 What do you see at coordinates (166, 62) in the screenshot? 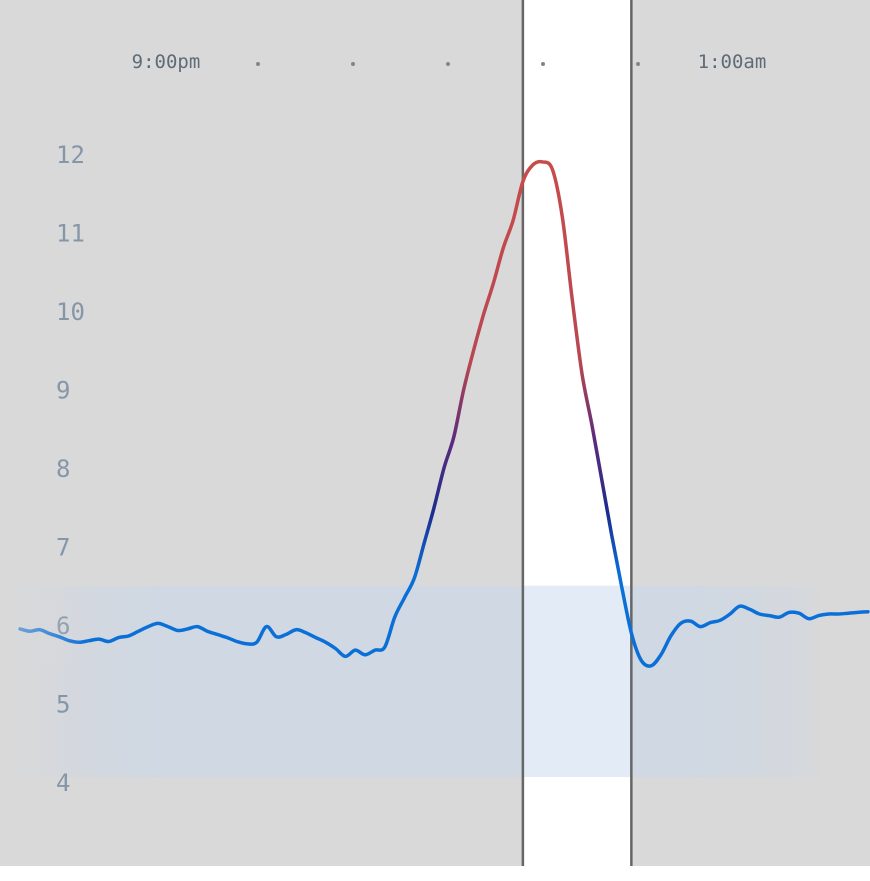
I see `x-tick-label: 9:00pm` at bounding box center [166, 62].